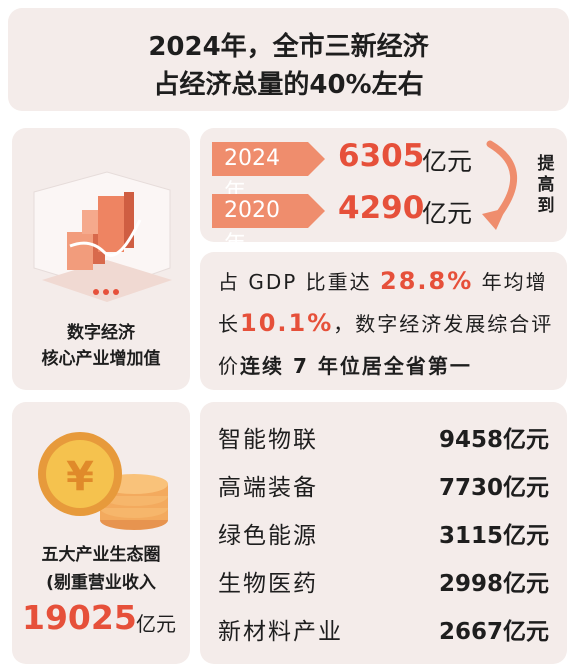  I want to click on unit-2024: 亿元, so click(447, 161).